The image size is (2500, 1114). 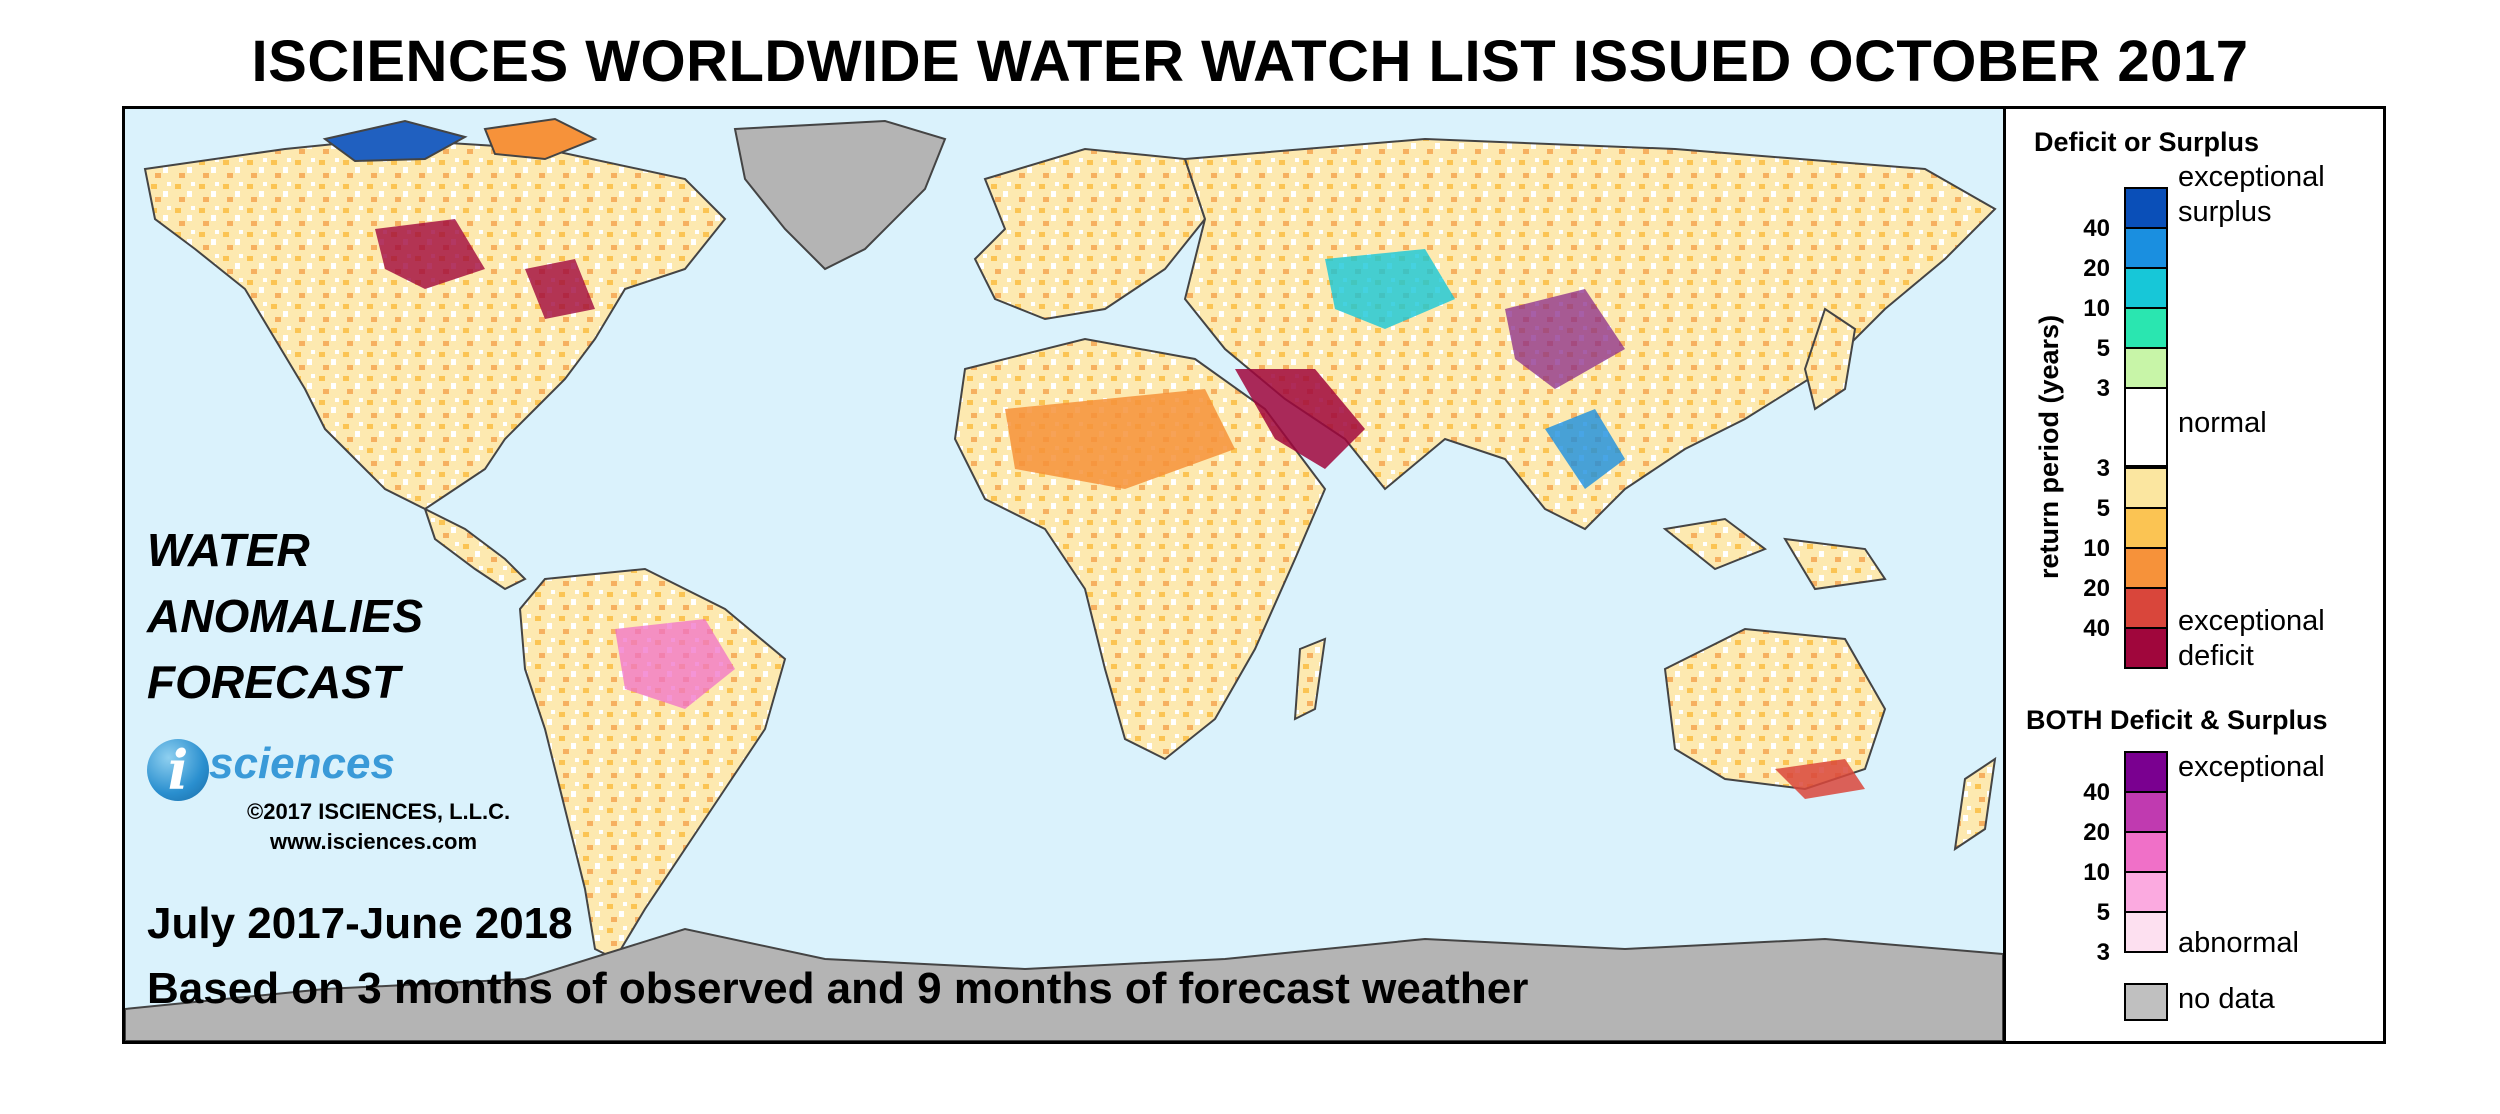 What do you see at coordinates (2251, 194) in the screenshot?
I see `exceptional-surplus-label: exceptional surplus` at bounding box center [2251, 194].